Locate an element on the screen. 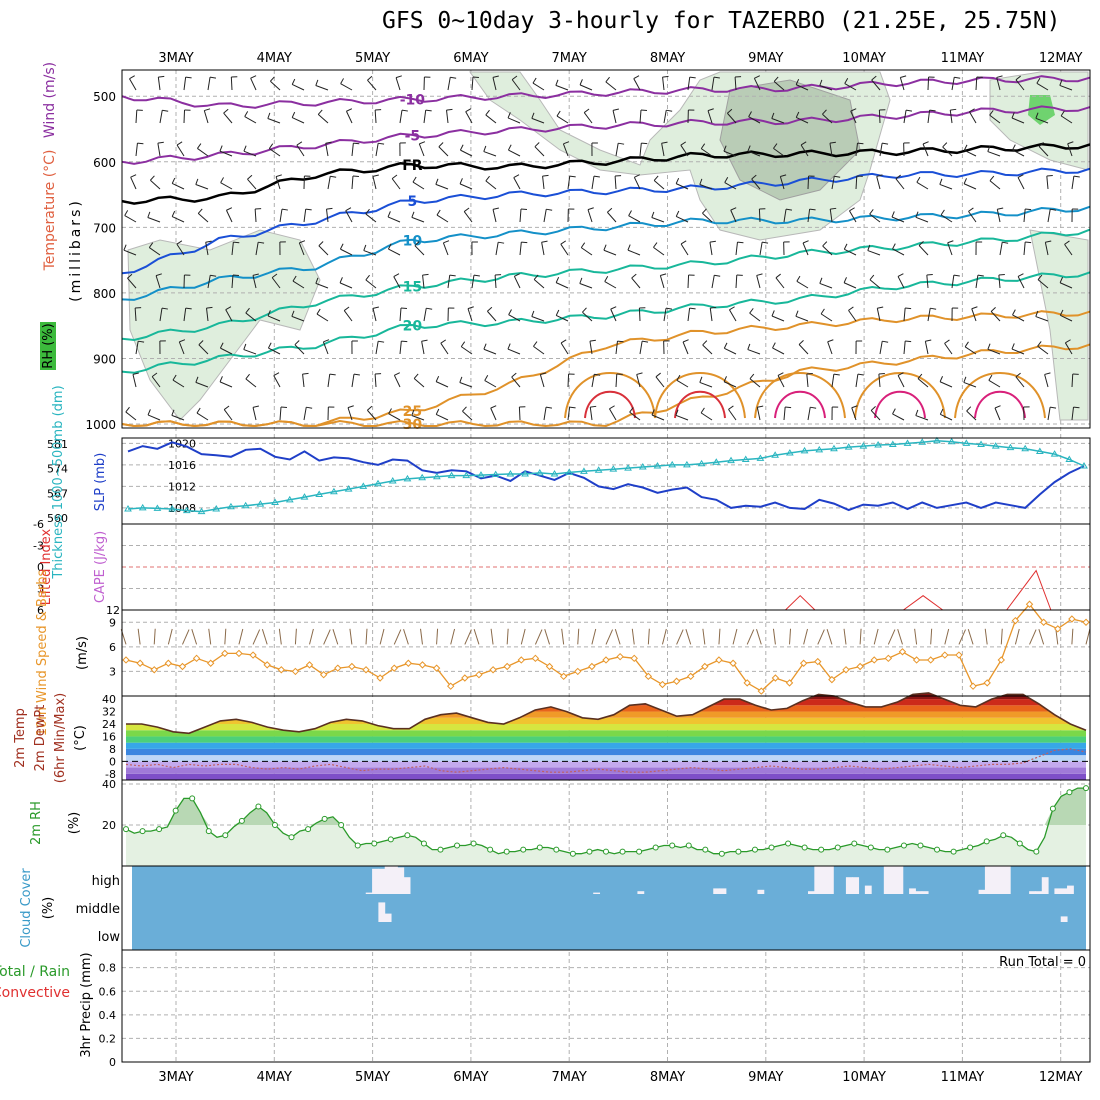 The height and width of the screenshot is (1100, 1100). x-tick-label-bottom: 6MAY is located at coordinates (470, 1077).